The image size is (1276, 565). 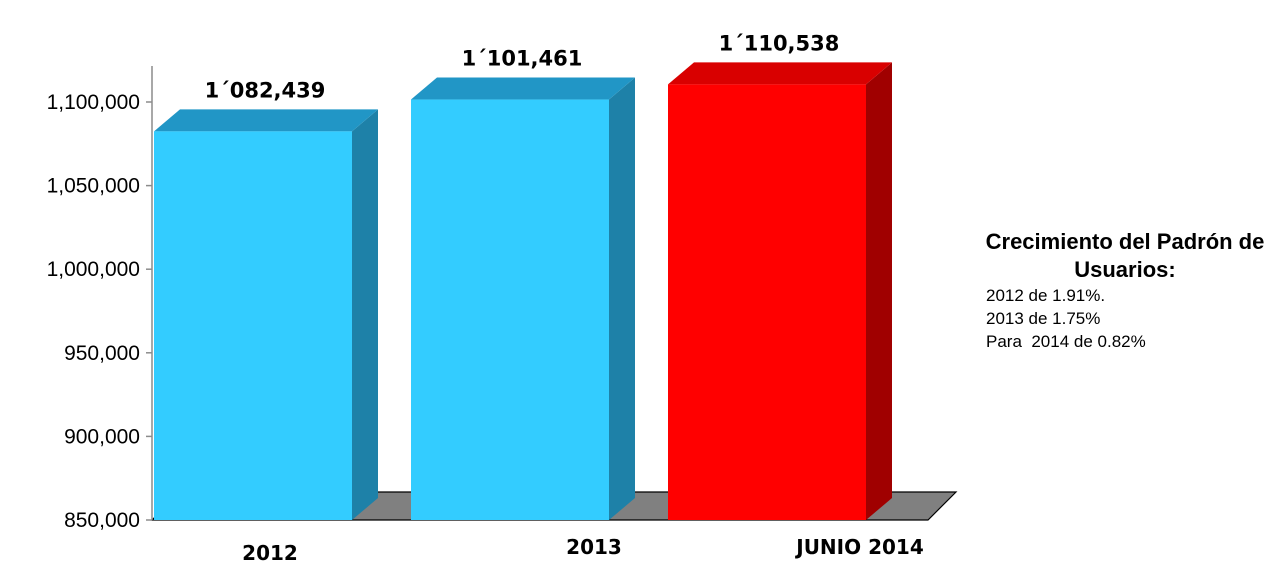 I want to click on data-label: 1´101,461, so click(x=522, y=59).